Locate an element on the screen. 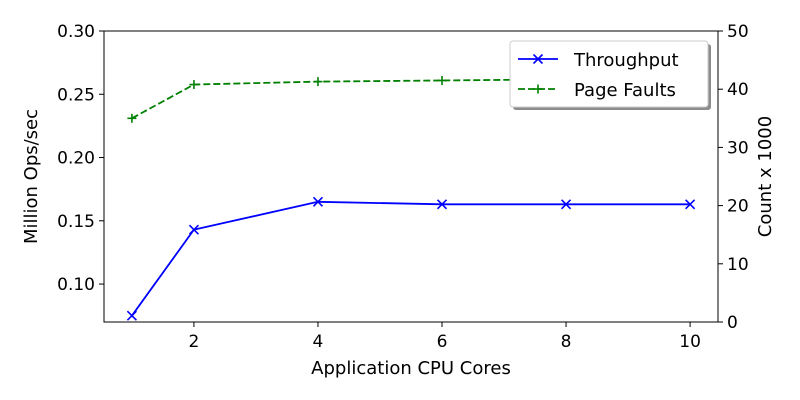 The width and height of the screenshot is (800, 400). x-tick-label: 4 is located at coordinates (318, 342).